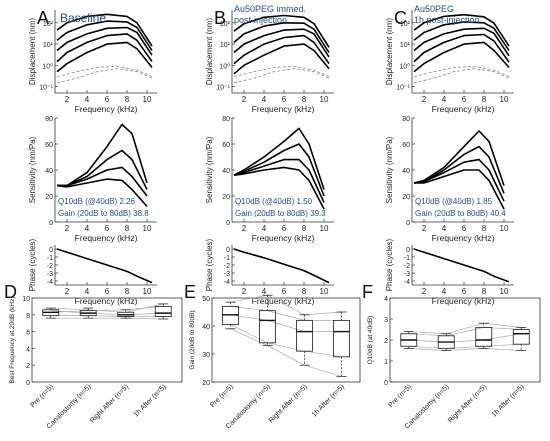 Image resolution: width=550 pixels, height=441 pixels. I want to click on y-tick-label: 40, so click(226, 171).